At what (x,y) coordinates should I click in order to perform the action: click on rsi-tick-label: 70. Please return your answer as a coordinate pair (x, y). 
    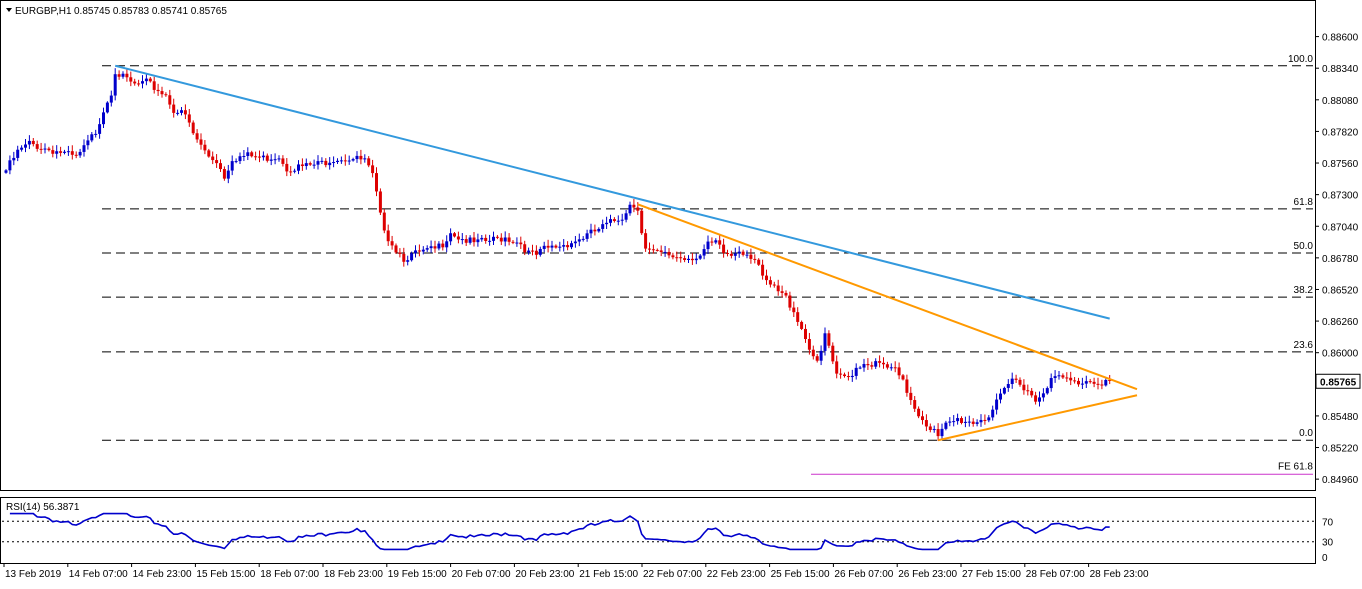
    Looking at the image, I should click on (1328, 522).